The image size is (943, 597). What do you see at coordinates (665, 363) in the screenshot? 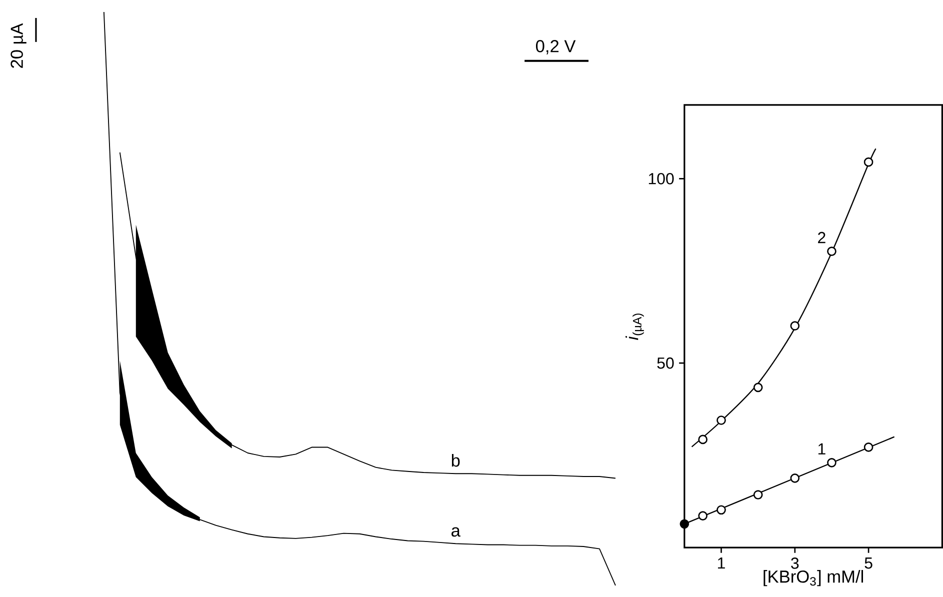
I see `y-tick-label: 50` at bounding box center [665, 363].